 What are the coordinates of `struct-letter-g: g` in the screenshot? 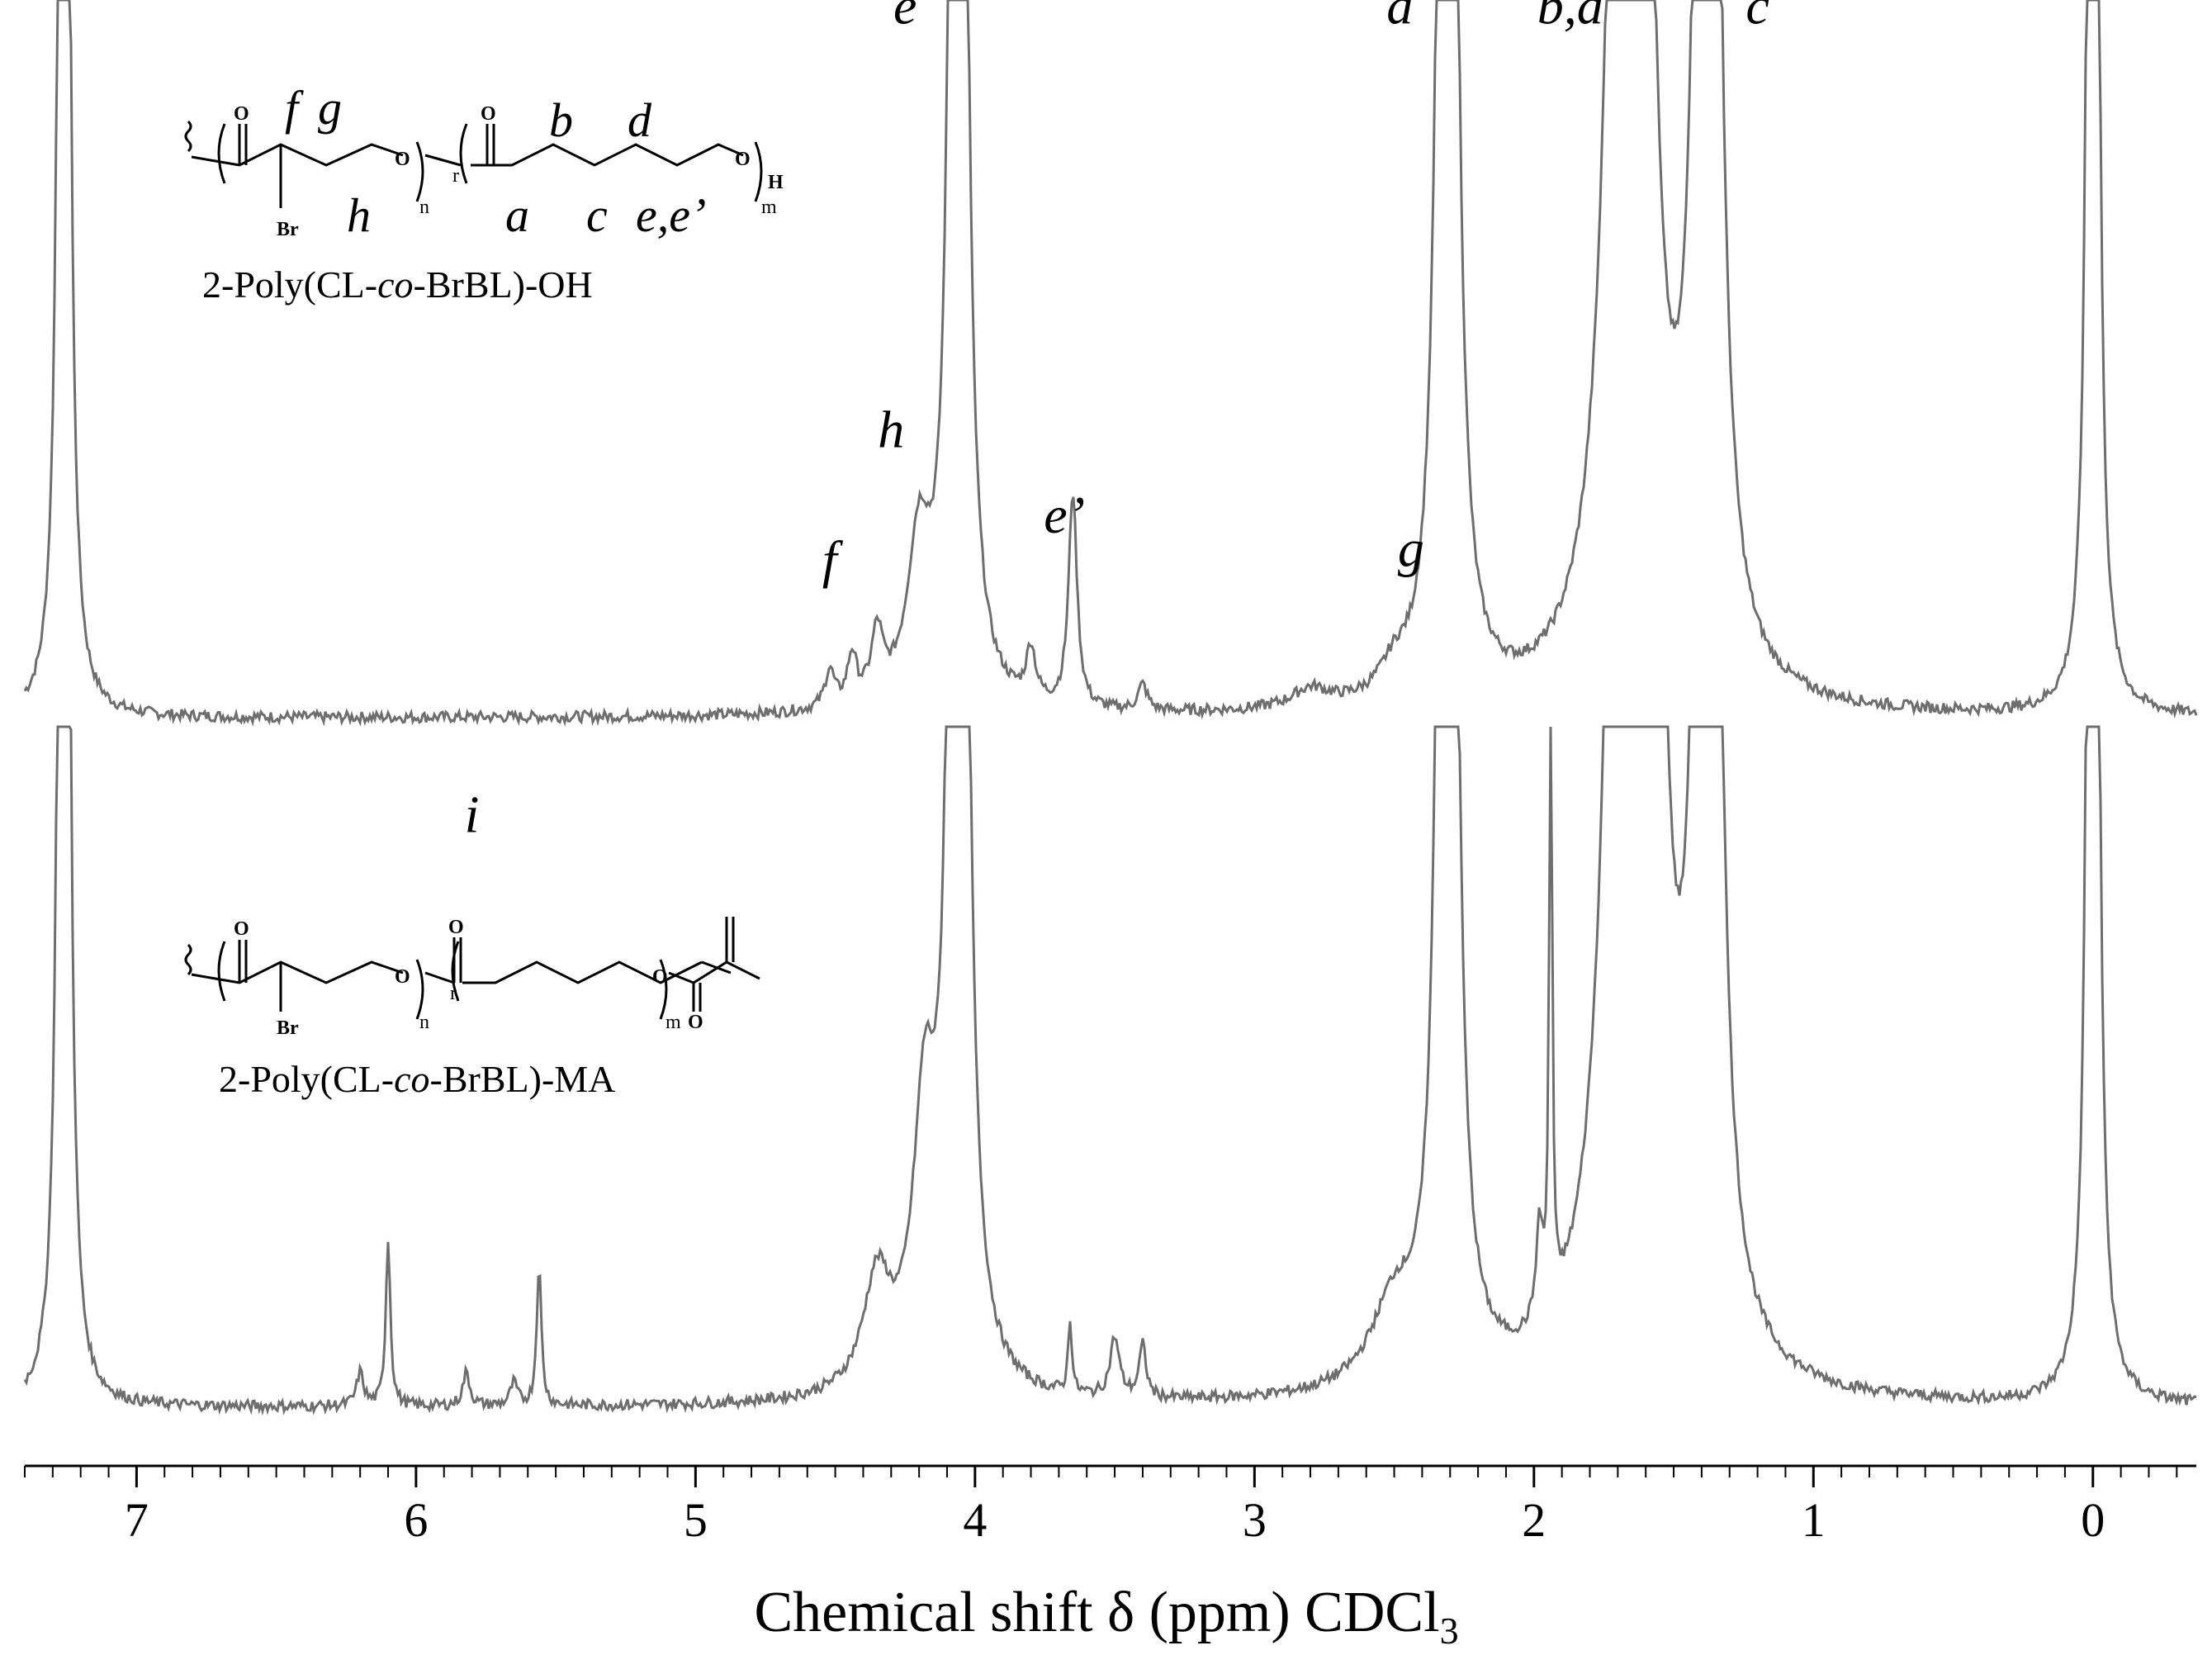 It's located at (330, 108).